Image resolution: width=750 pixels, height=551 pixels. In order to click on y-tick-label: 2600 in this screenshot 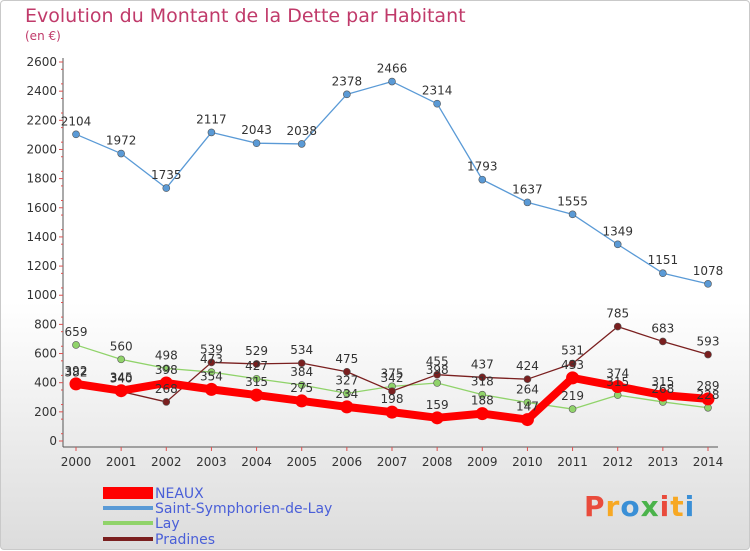, I will do `click(41, 62)`.